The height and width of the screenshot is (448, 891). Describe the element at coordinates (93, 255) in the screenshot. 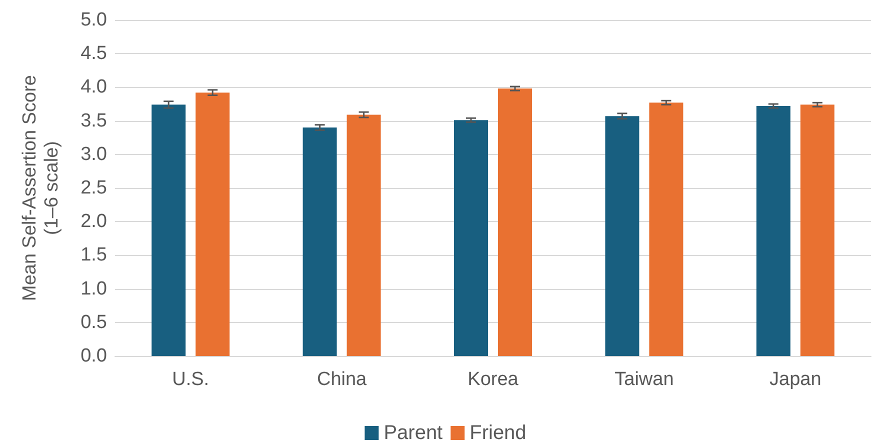

I see `y-tick-label: 1.5` at that location.